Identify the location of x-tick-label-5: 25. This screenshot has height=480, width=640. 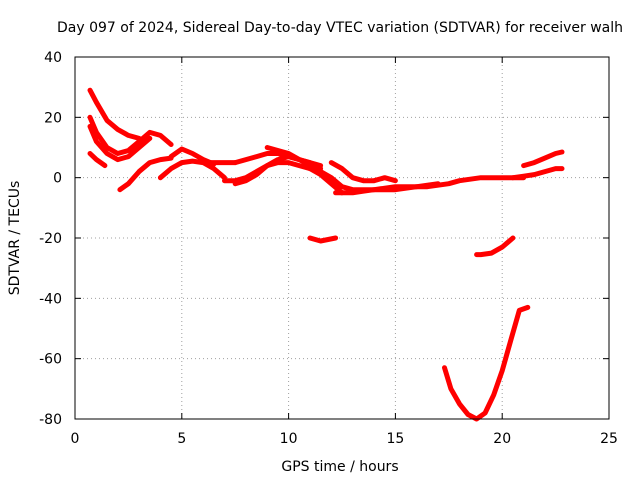
(609, 439).